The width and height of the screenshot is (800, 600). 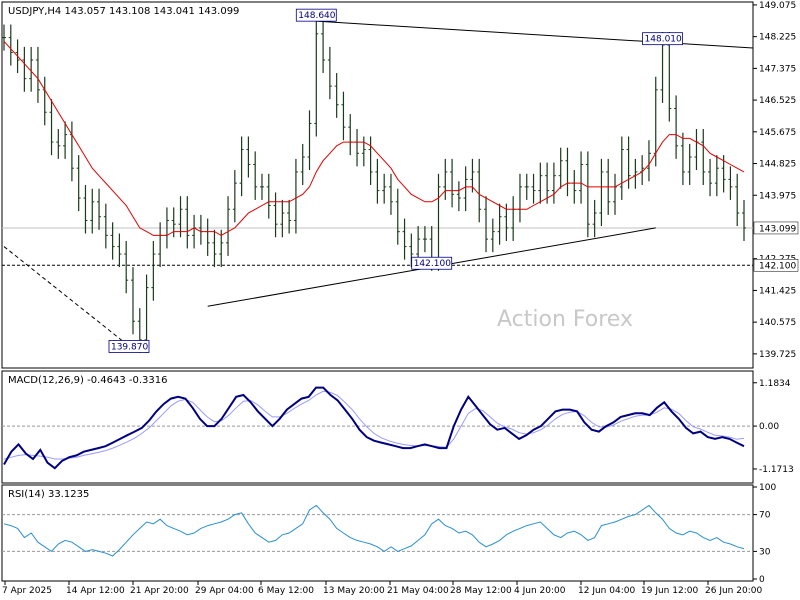 What do you see at coordinates (27, 591) in the screenshot?
I see `time-tick-label: 7 Apr 2025` at bounding box center [27, 591].